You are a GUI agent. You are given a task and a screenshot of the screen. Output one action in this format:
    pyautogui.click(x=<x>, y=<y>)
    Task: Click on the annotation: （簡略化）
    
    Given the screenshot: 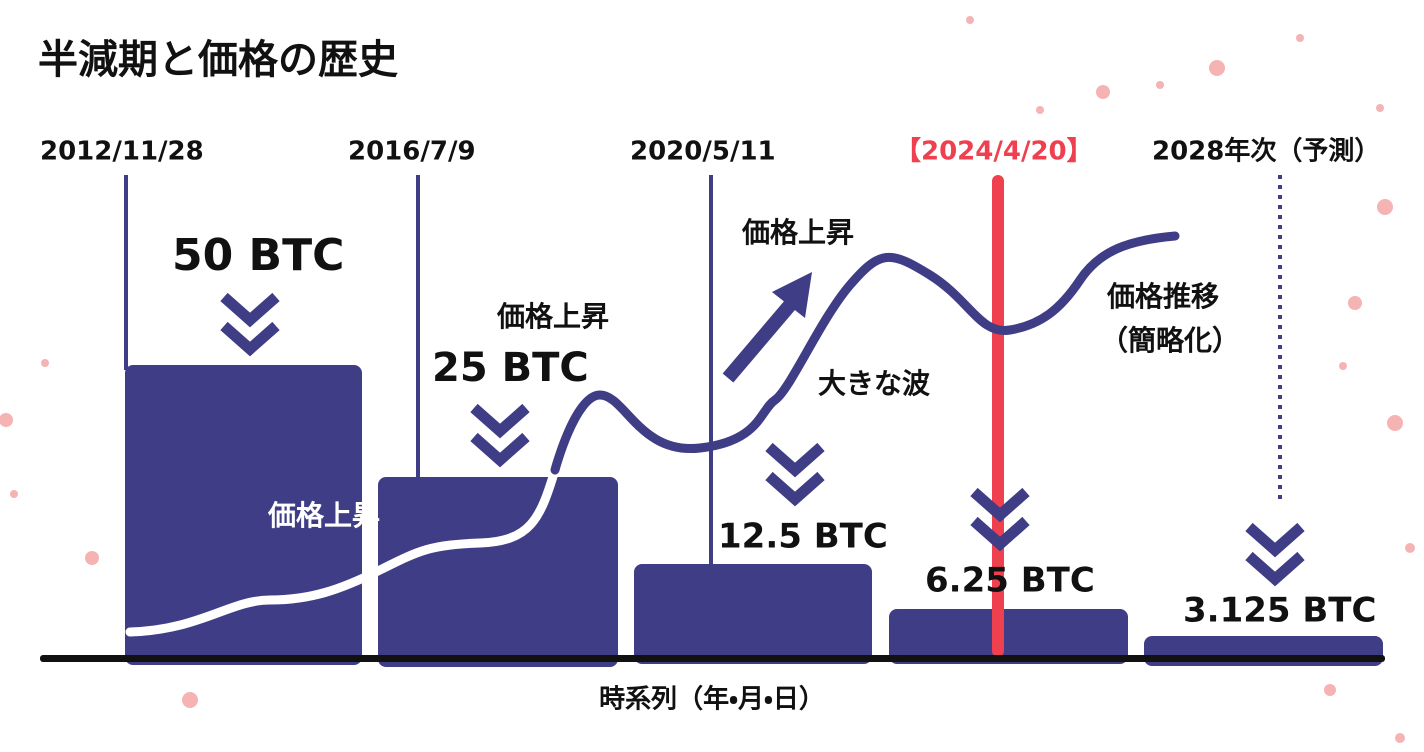 What is the action you would take?
    pyautogui.click(x=1170, y=340)
    